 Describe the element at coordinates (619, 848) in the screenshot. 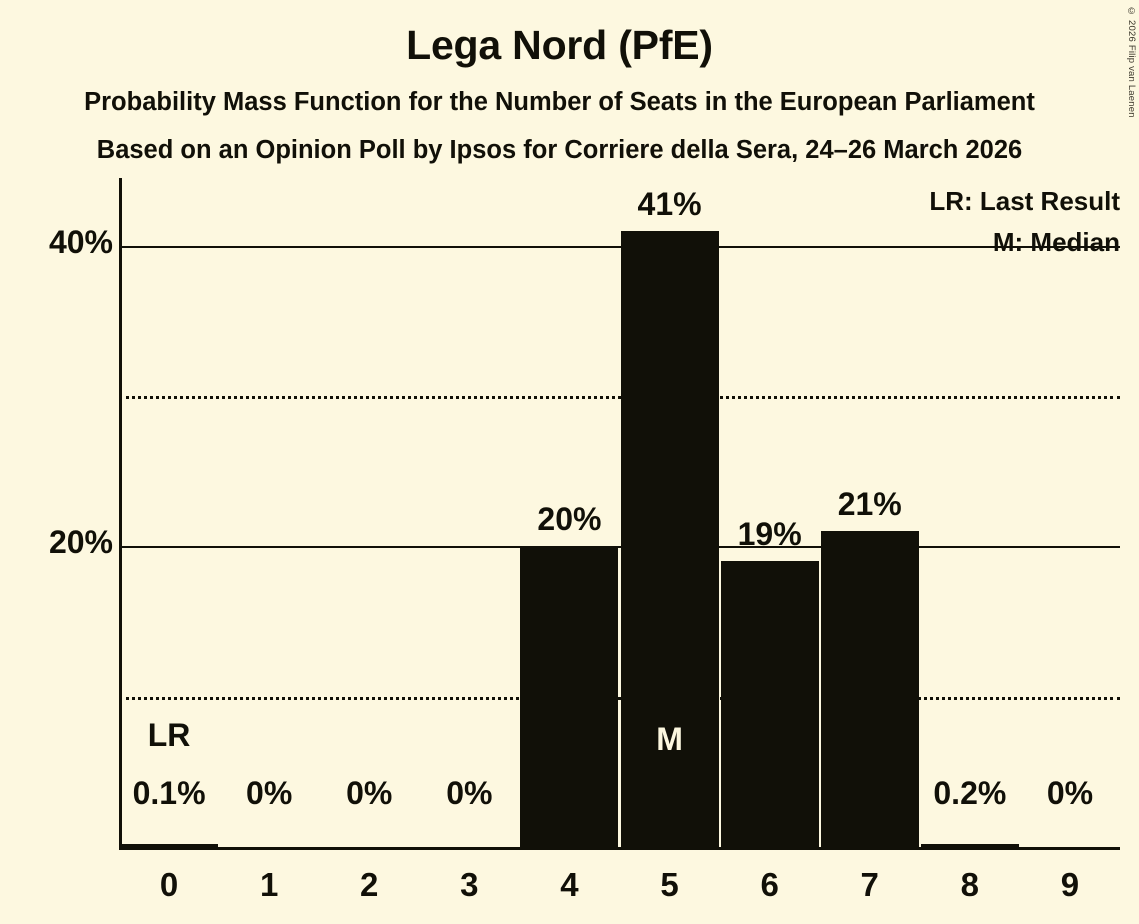

I see `x-axis-baseline` at that location.